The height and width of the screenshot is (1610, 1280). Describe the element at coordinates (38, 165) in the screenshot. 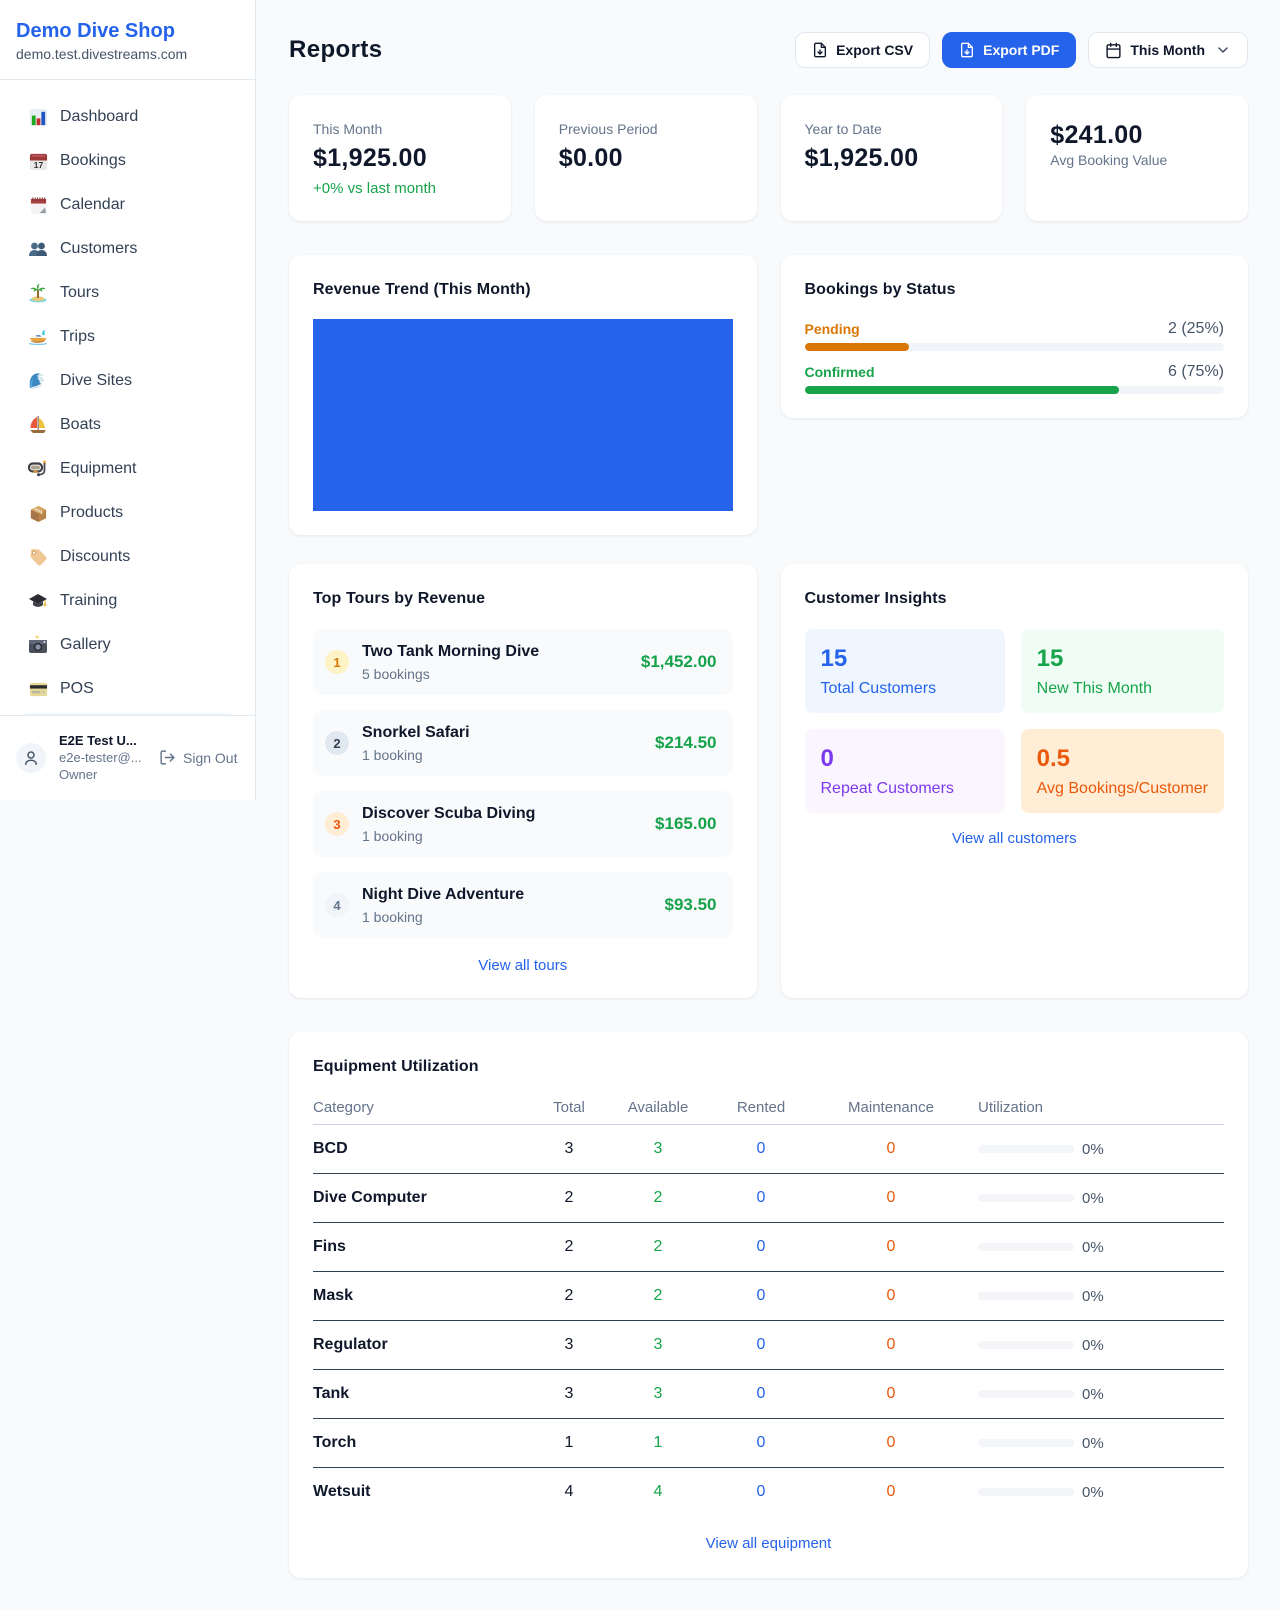

I see `svg-text: 17` at that location.